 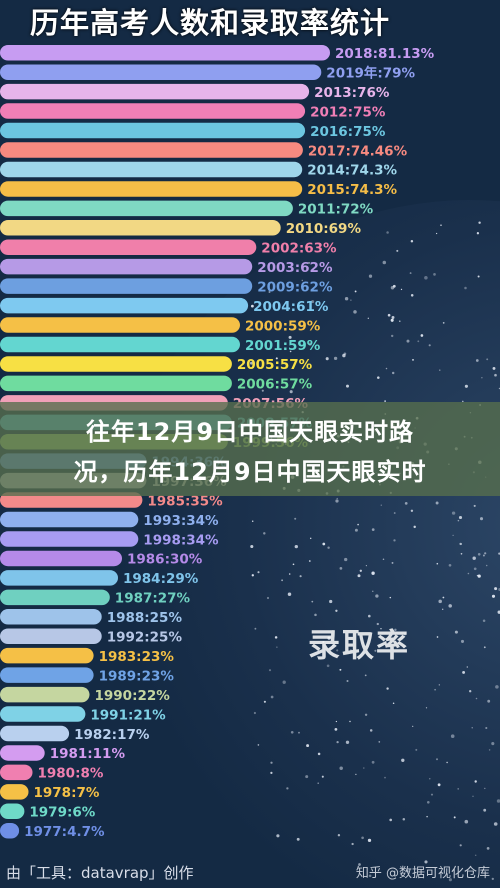 What do you see at coordinates (128, 715) in the screenshot?
I see `bar-label-34: 1991:21%` at bounding box center [128, 715].